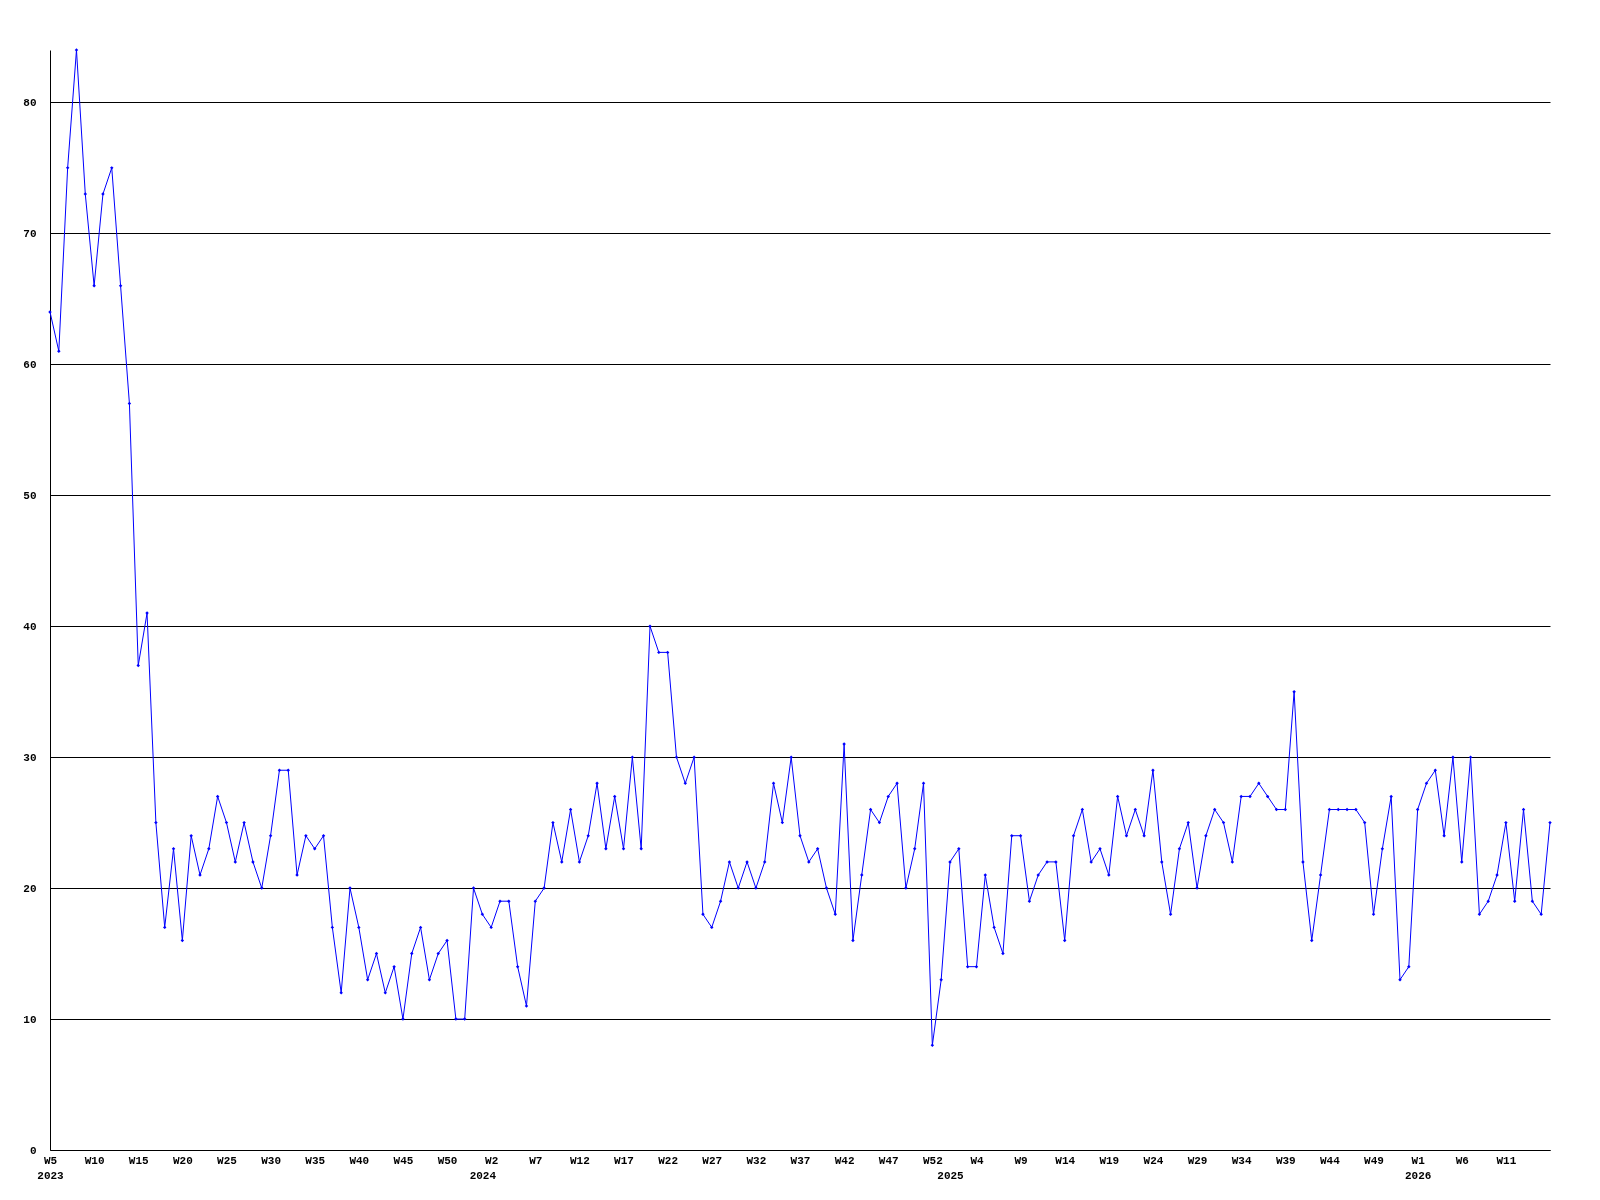  Describe the element at coordinates (712, 1160) in the screenshot. I see `x-tick-label: W27` at that location.